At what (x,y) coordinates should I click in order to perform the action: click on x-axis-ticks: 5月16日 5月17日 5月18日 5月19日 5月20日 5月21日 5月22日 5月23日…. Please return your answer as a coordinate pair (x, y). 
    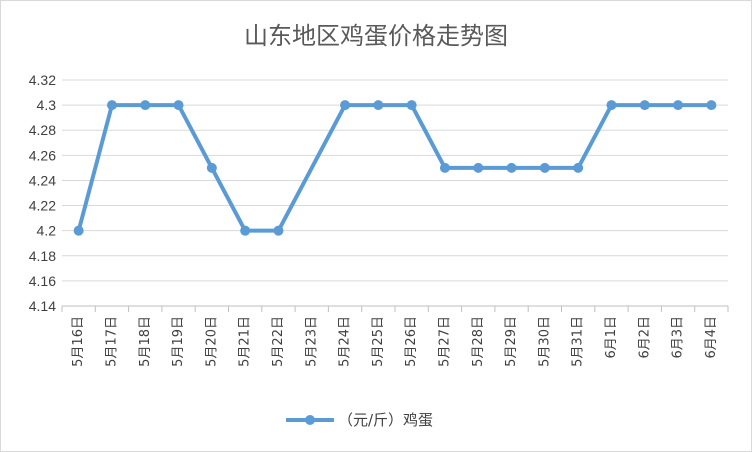
    Looking at the image, I should click on (395, 336).